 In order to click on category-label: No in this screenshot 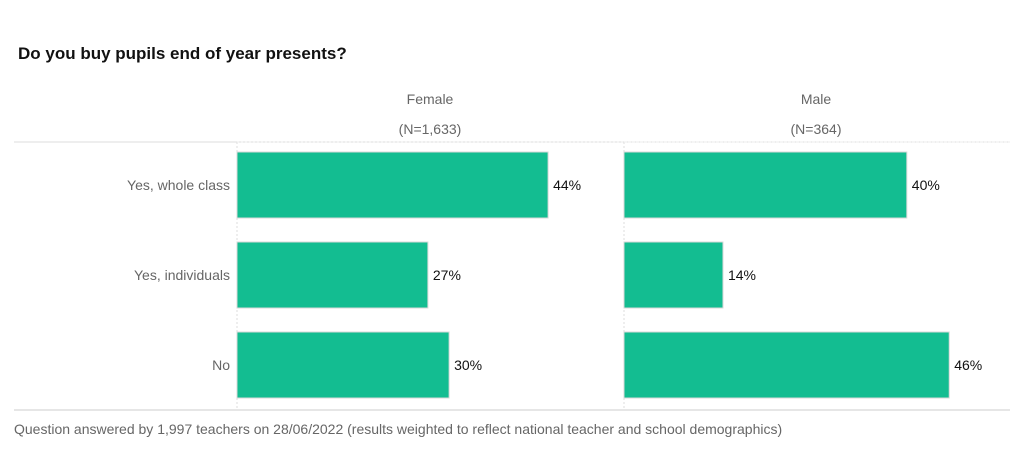, I will do `click(221, 365)`.